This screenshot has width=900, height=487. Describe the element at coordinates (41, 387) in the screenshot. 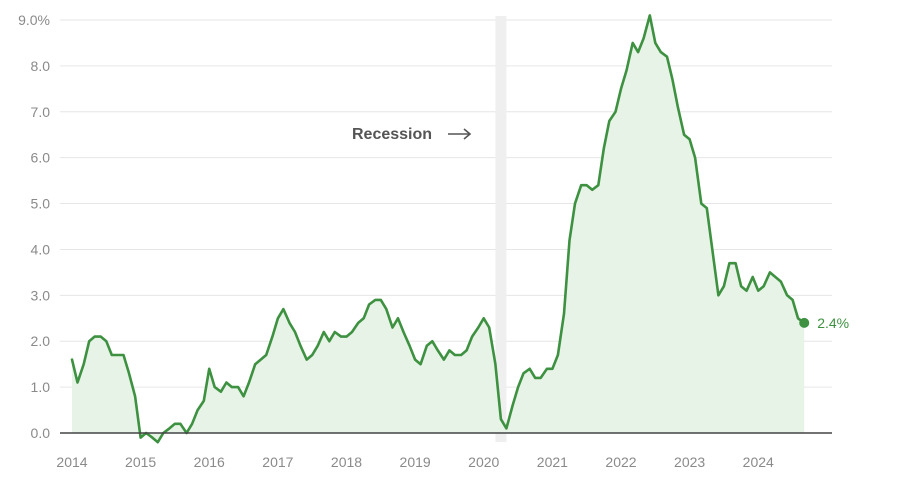

I see `y-tick-label: 1.0` at that location.